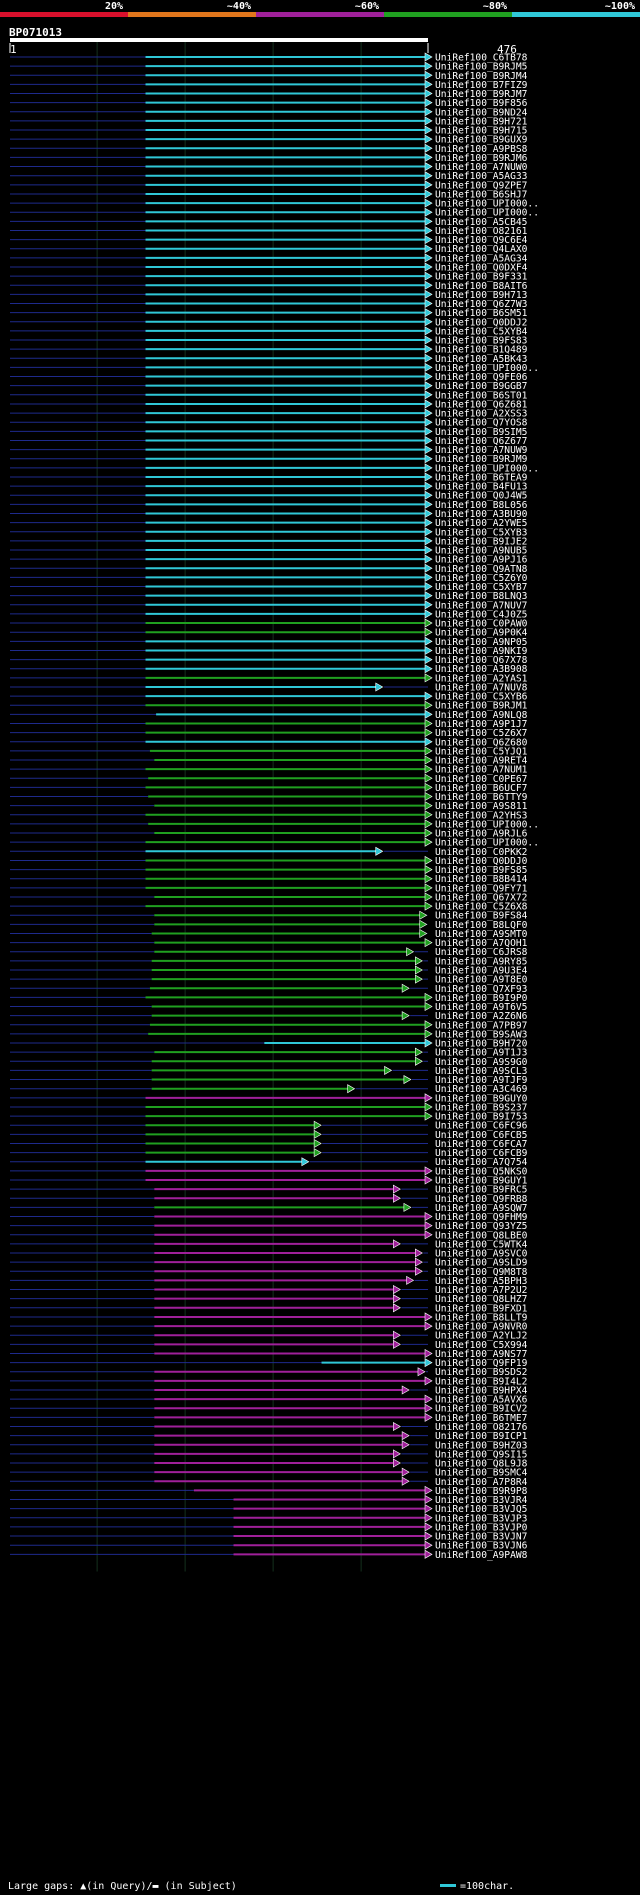 Image resolution: width=640 pixels, height=1895 pixels. What do you see at coordinates (268, 642) in the screenshot?
I see `hit-row: UniRef100_A9NP05` at bounding box center [268, 642].